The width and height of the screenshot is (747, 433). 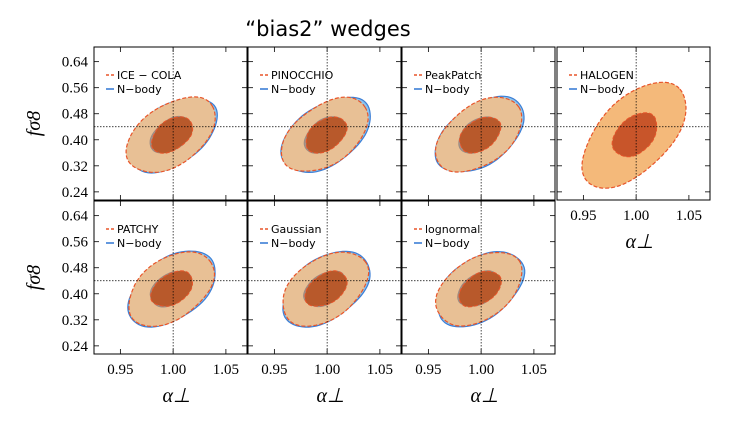 I want to click on x-axis-label-4: α⊥, so click(x=177, y=396).